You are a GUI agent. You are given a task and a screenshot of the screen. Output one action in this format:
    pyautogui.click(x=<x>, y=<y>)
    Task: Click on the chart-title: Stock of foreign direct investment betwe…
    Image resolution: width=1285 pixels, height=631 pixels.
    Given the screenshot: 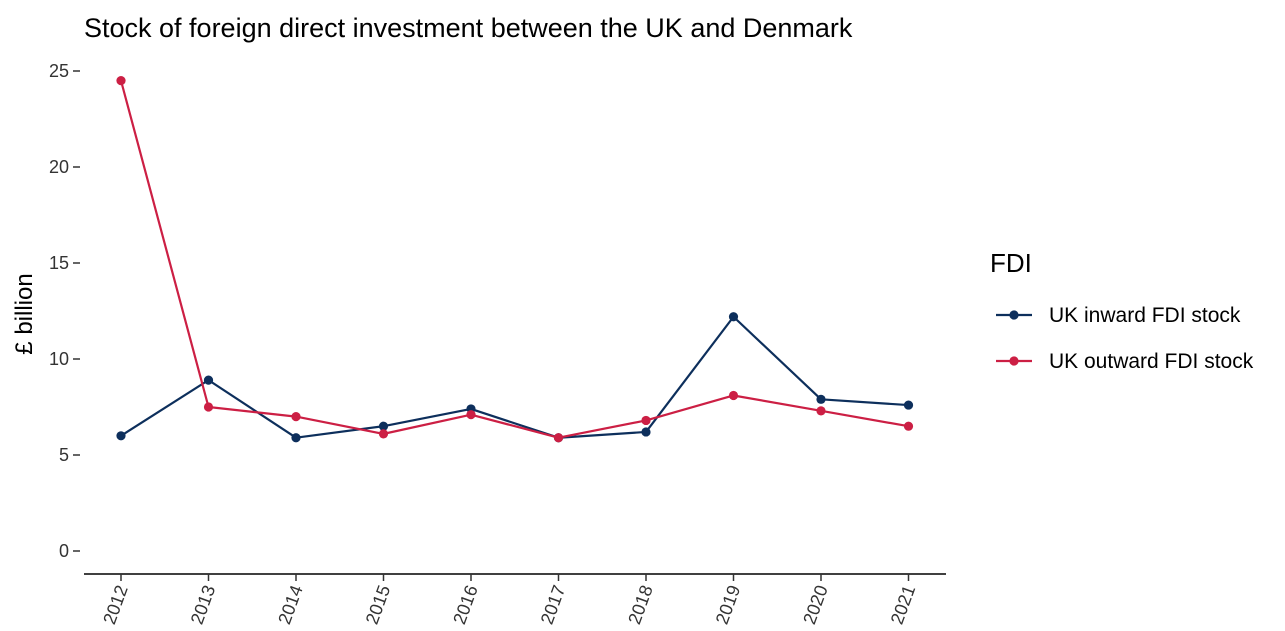 What is the action you would take?
    pyautogui.click(x=468, y=28)
    